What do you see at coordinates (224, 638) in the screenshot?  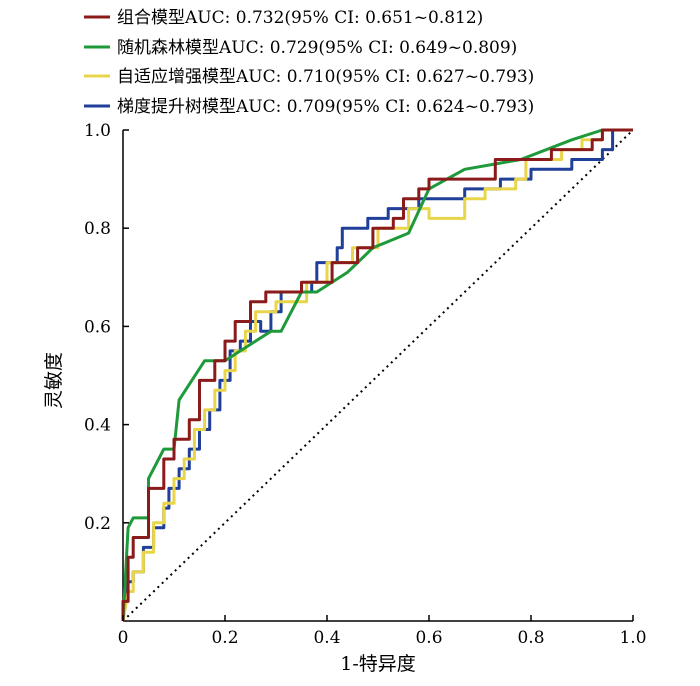 I see `x-tick-label: 0.2` at bounding box center [224, 638].